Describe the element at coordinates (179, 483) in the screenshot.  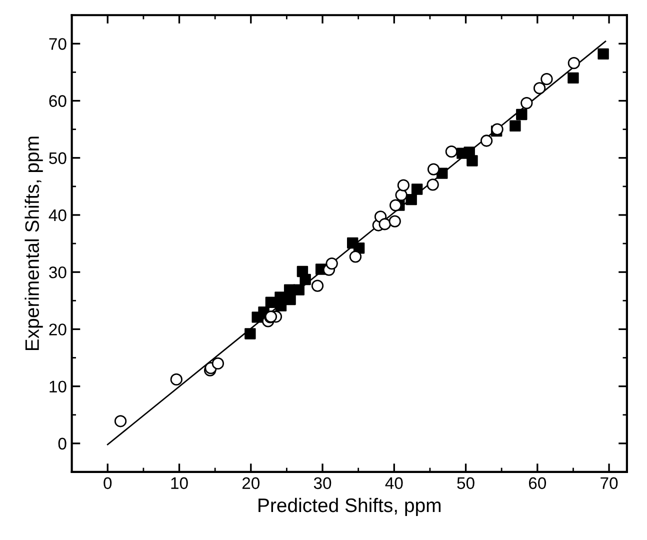
I see `x-tick-label: 10` at that location.